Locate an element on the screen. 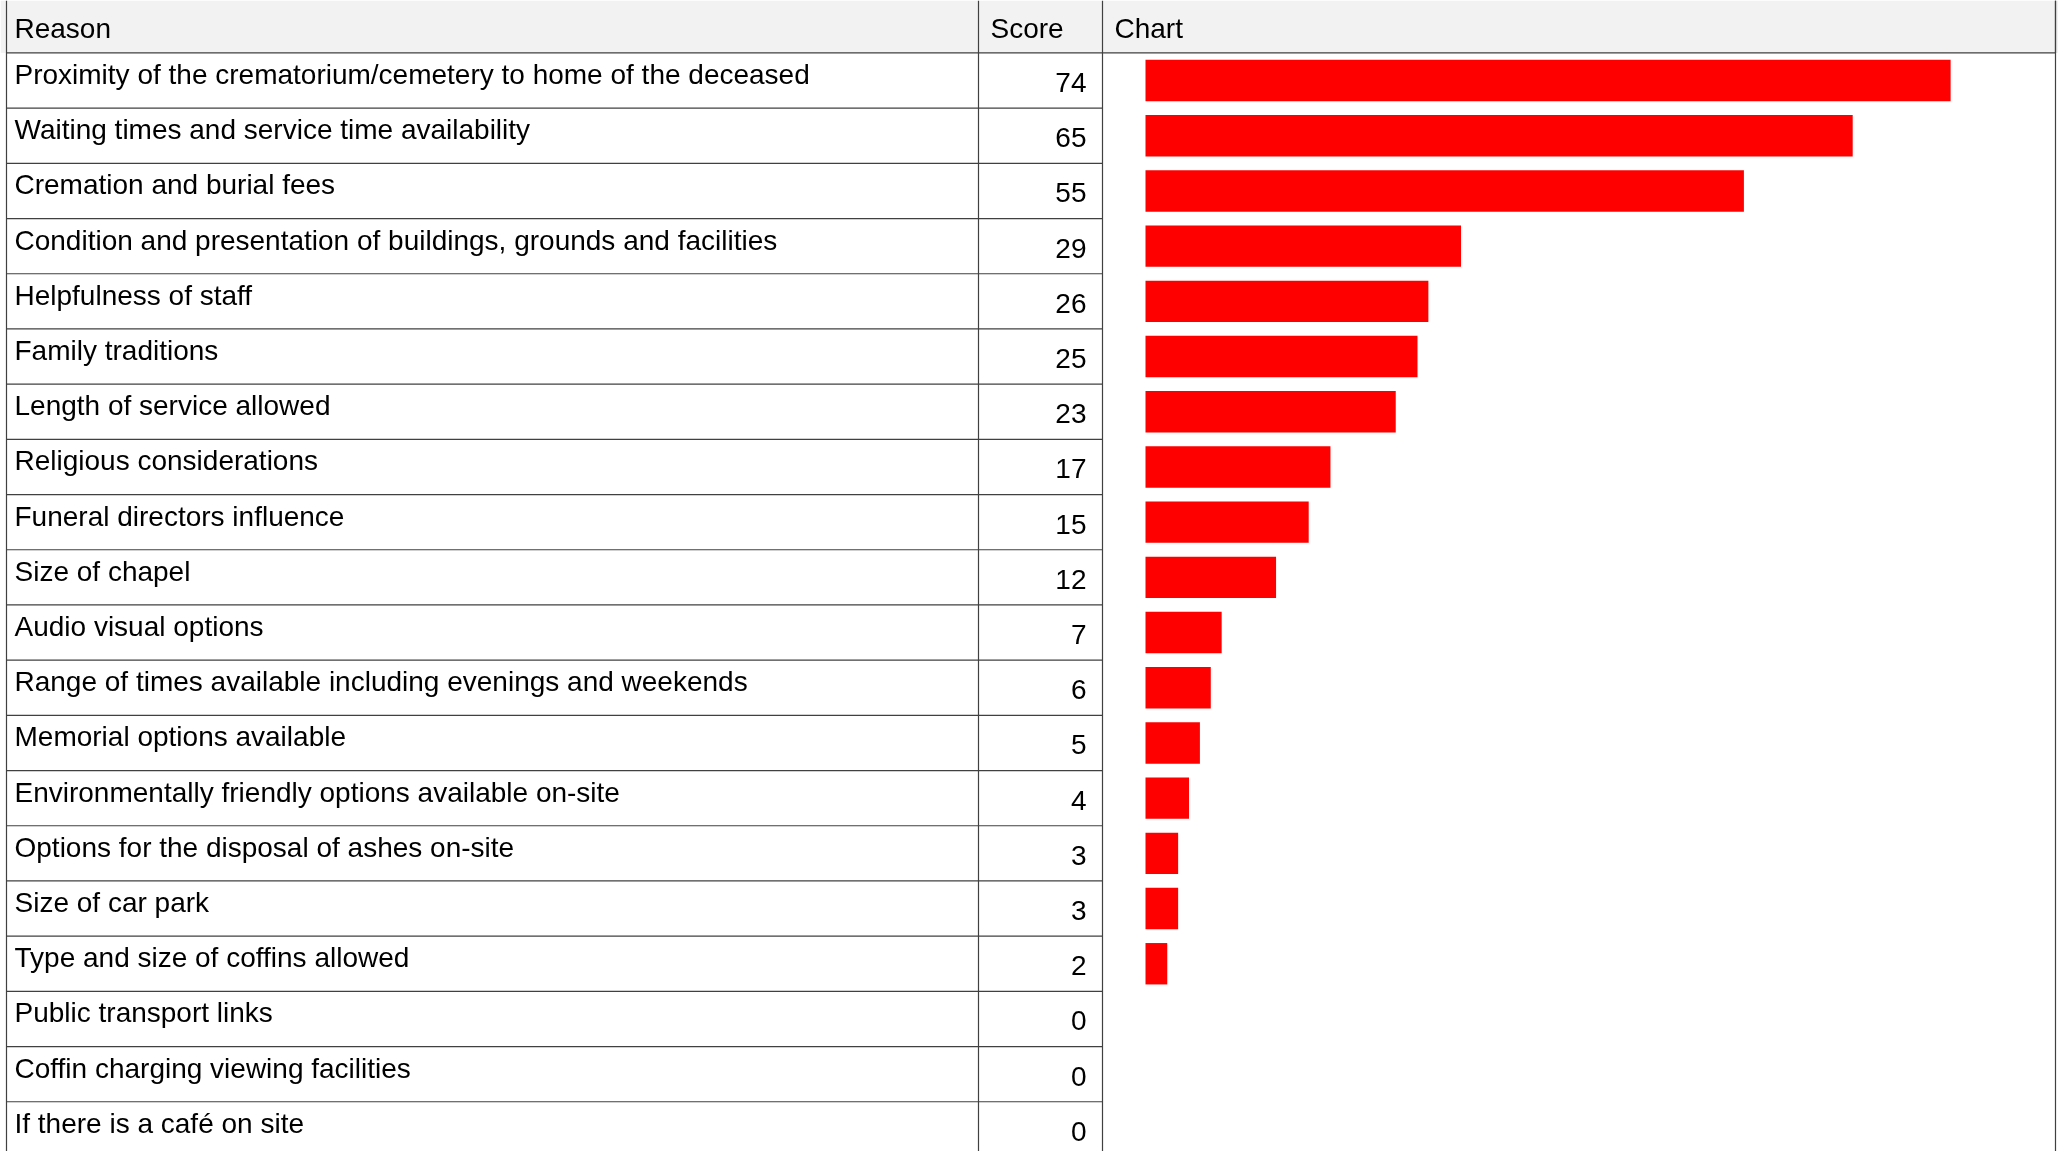  data-label: 65 is located at coordinates (1071, 138).